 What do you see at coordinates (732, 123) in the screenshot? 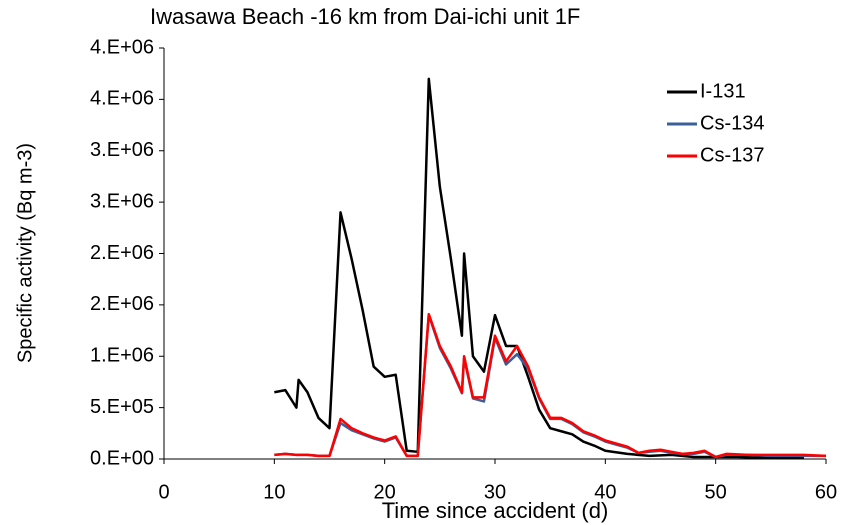
I see `legend-label: Cs-134` at bounding box center [732, 123].